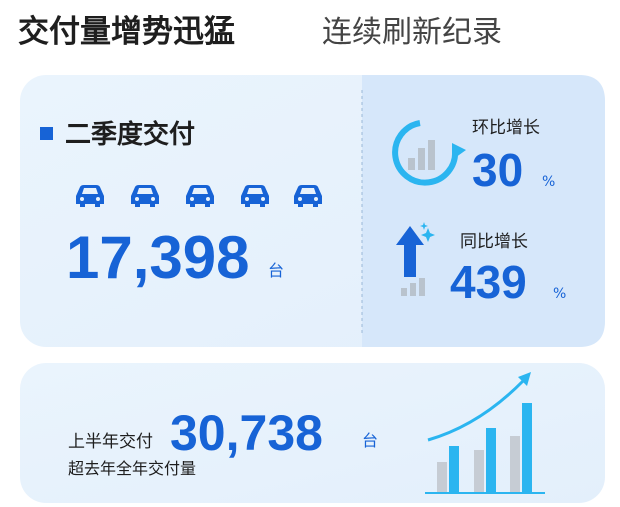 The height and width of the screenshot is (507, 620). I want to click on yoy-value: 439, so click(488, 282).